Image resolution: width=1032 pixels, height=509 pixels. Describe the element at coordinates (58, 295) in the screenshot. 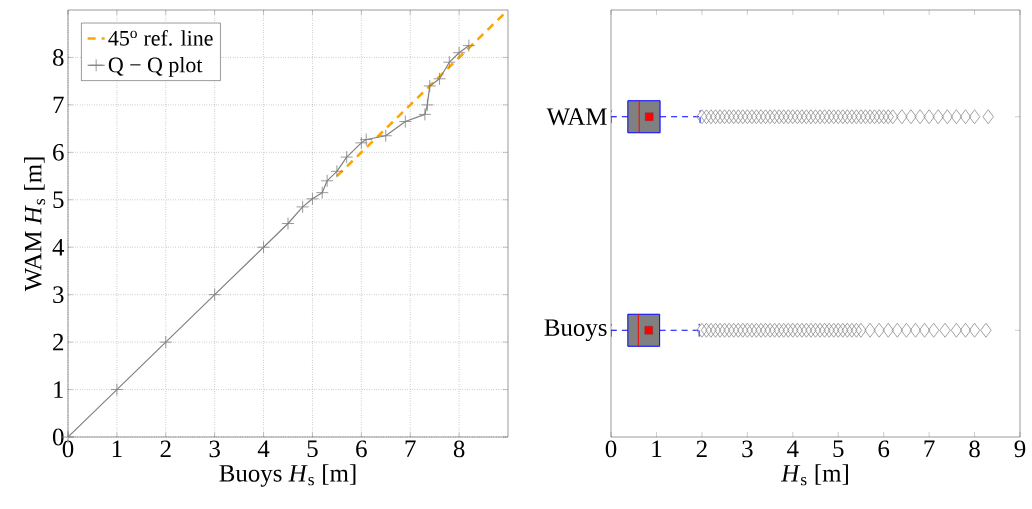

I see `y-tick-label: 3` at that location.